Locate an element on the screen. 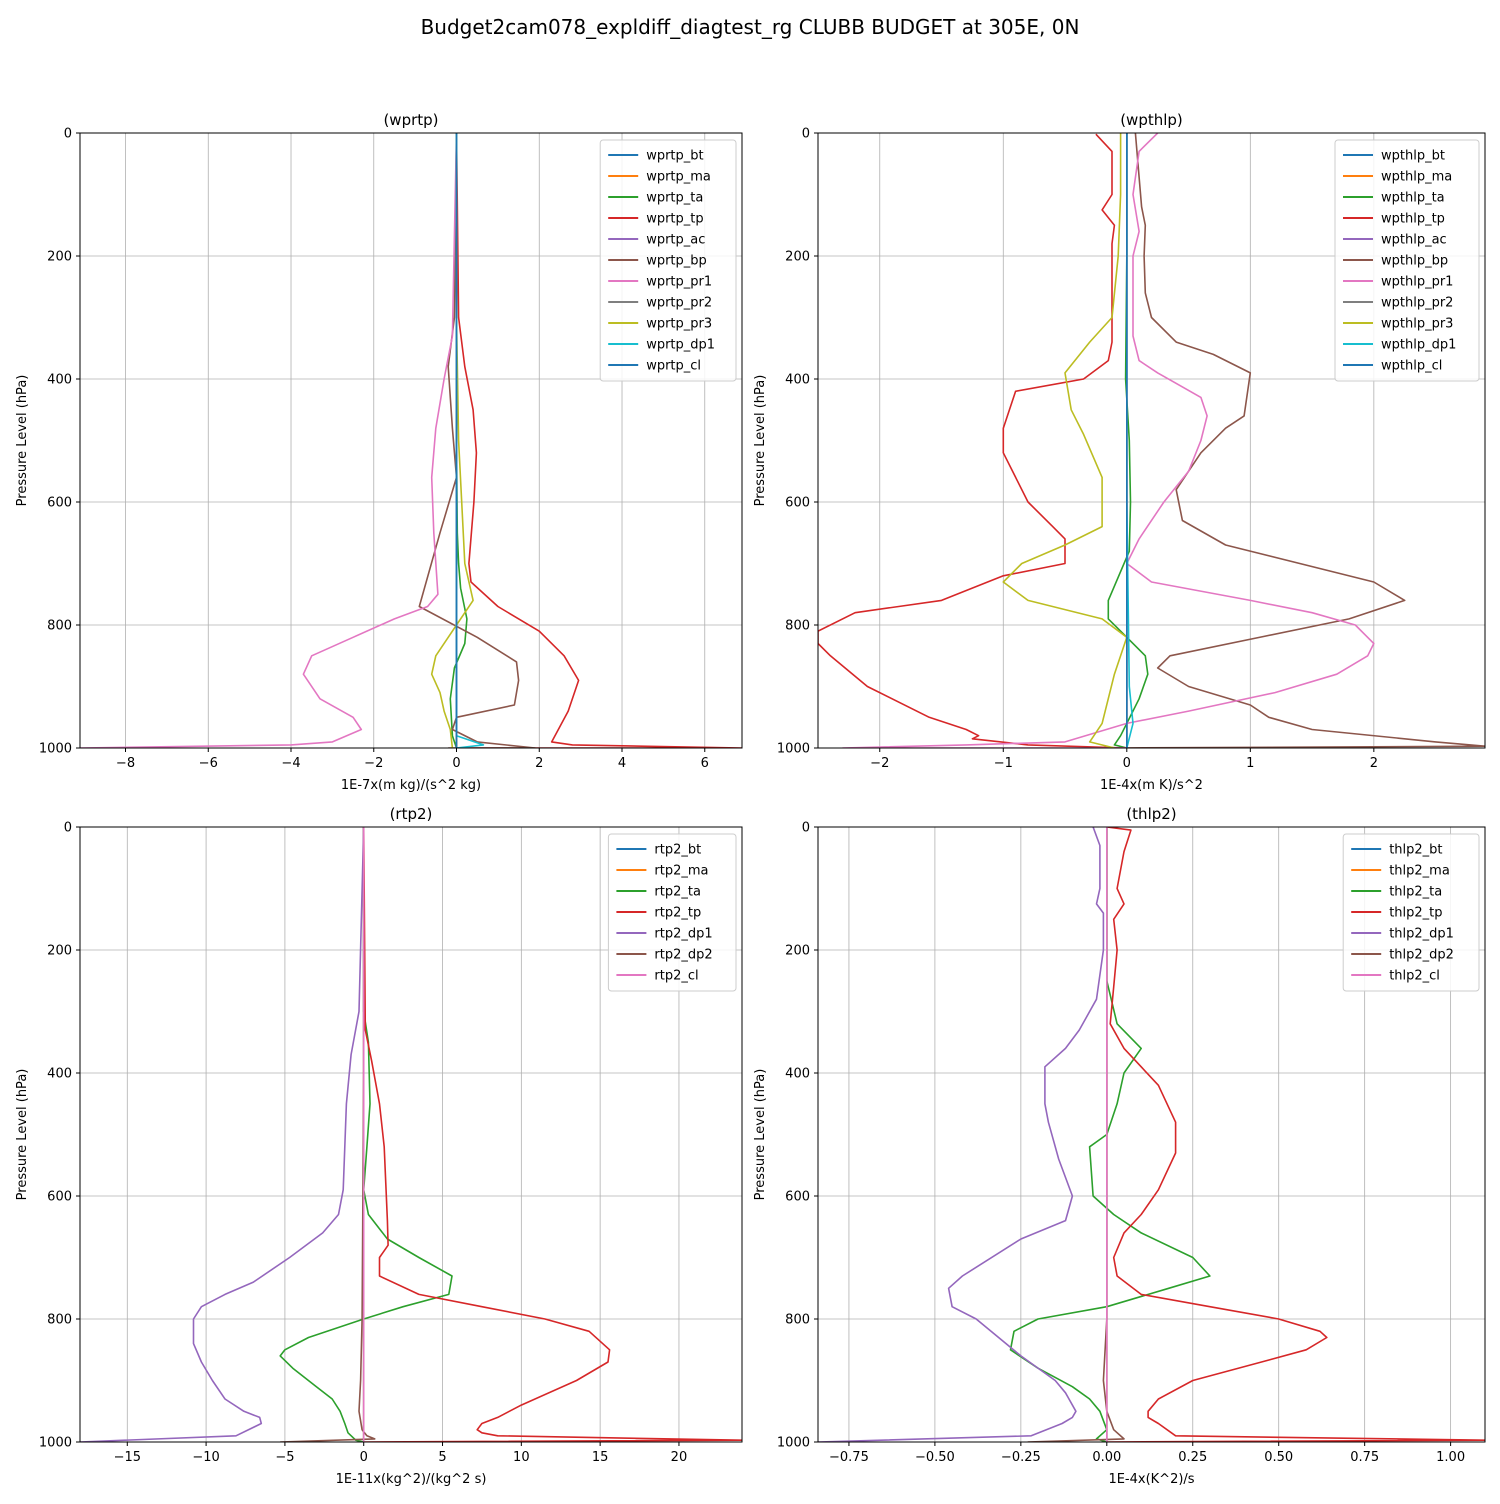 This screenshot has height=1504, width=1500. legend-label-rtp2_cl: rtp2_cl is located at coordinates (676, 976).